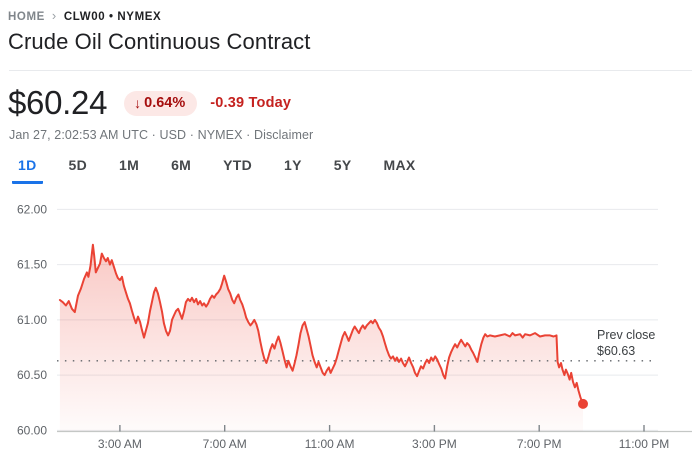  Describe the element at coordinates (32, 430) in the screenshot. I see `y-axis-label: 60.00` at that location.